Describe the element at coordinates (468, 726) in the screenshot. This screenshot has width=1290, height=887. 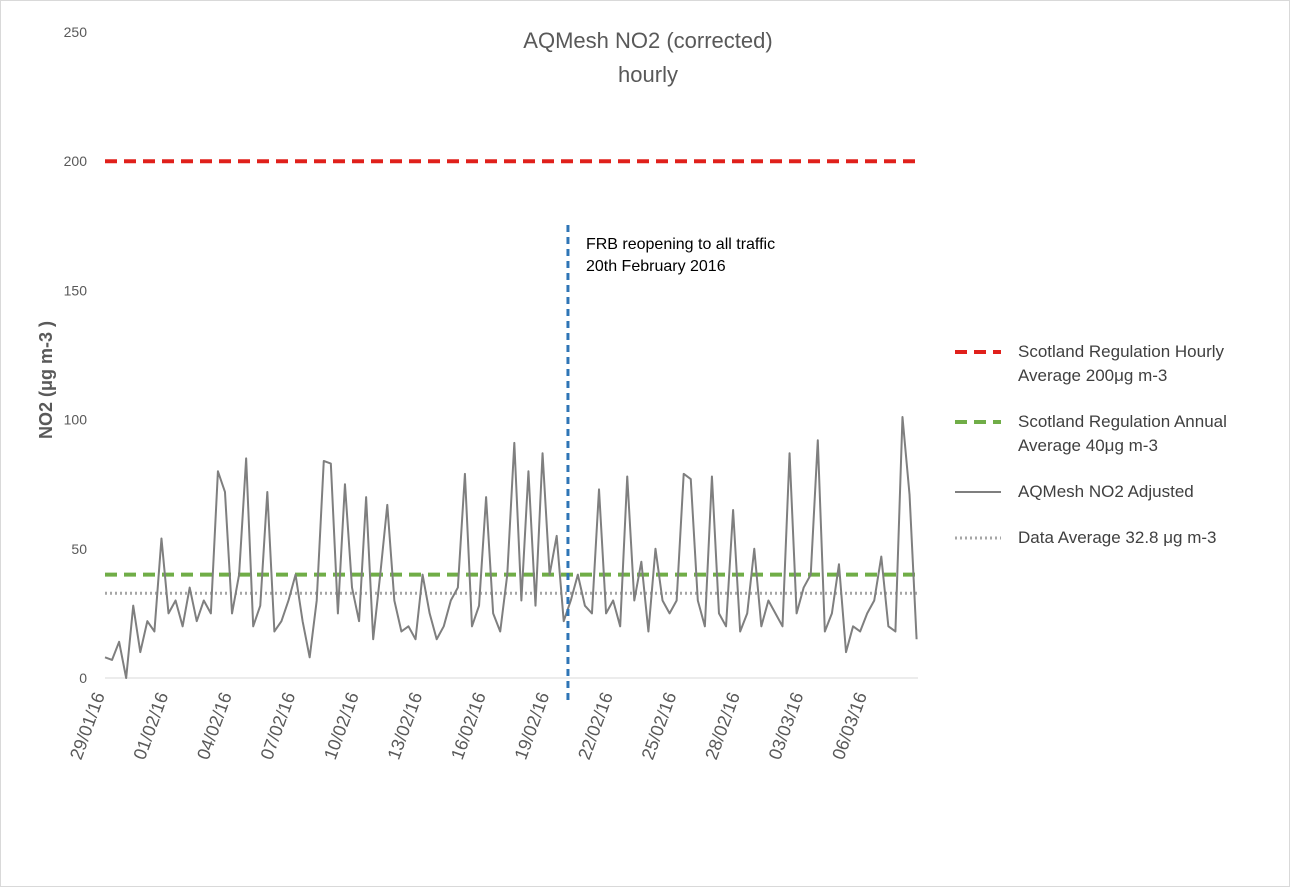
I see `x-tick-label: 16/02/16` at that location.